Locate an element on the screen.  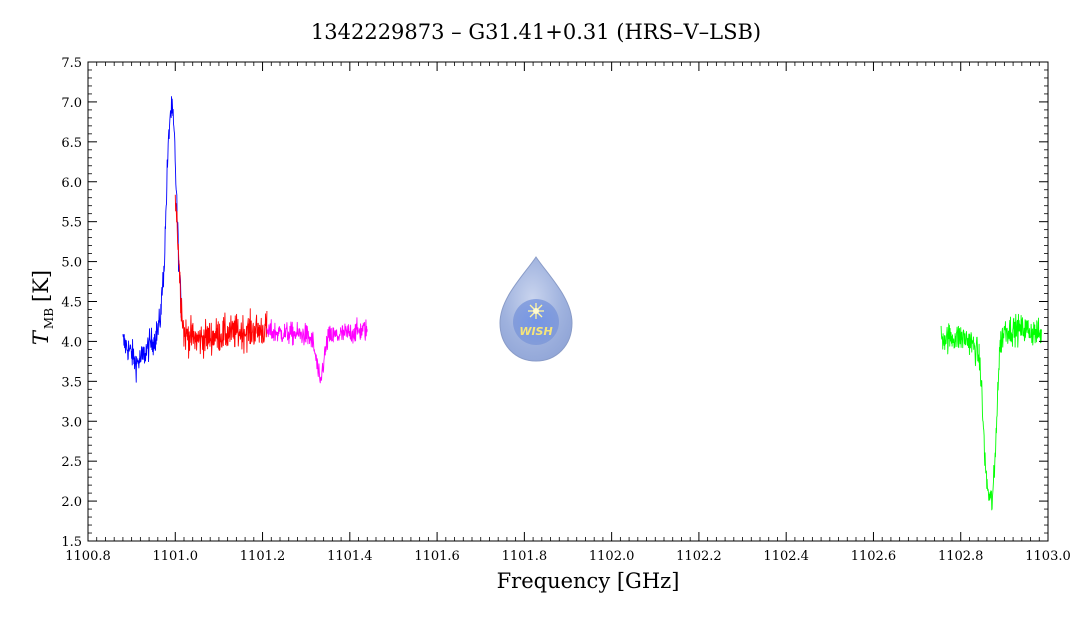
x-tick-label: 1101.0 is located at coordinates (176, 556).